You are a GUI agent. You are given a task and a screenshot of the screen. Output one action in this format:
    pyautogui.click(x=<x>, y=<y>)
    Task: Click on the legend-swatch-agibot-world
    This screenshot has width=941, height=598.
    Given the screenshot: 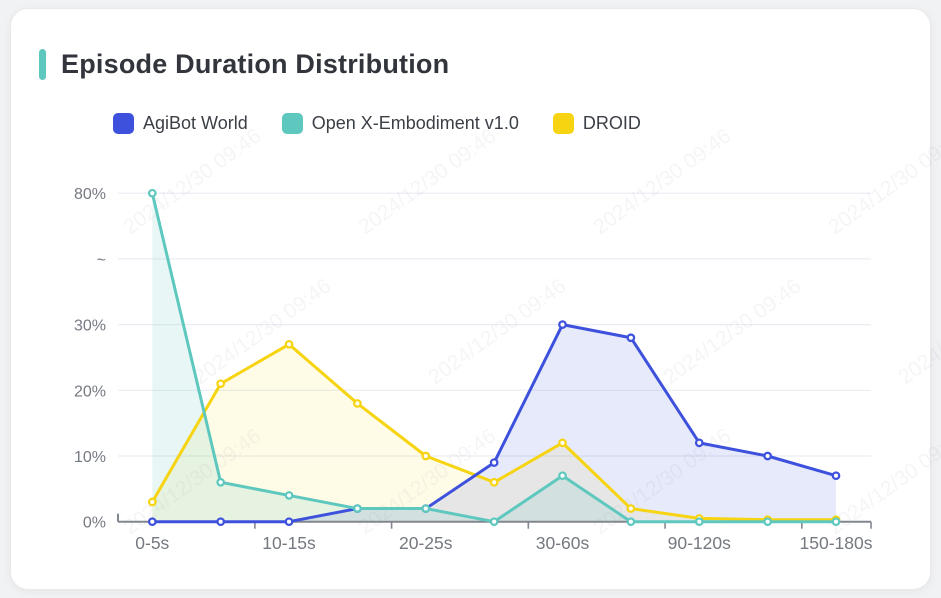 What is the action you would take?
    pyautogui.click(x=123, y=123)
    